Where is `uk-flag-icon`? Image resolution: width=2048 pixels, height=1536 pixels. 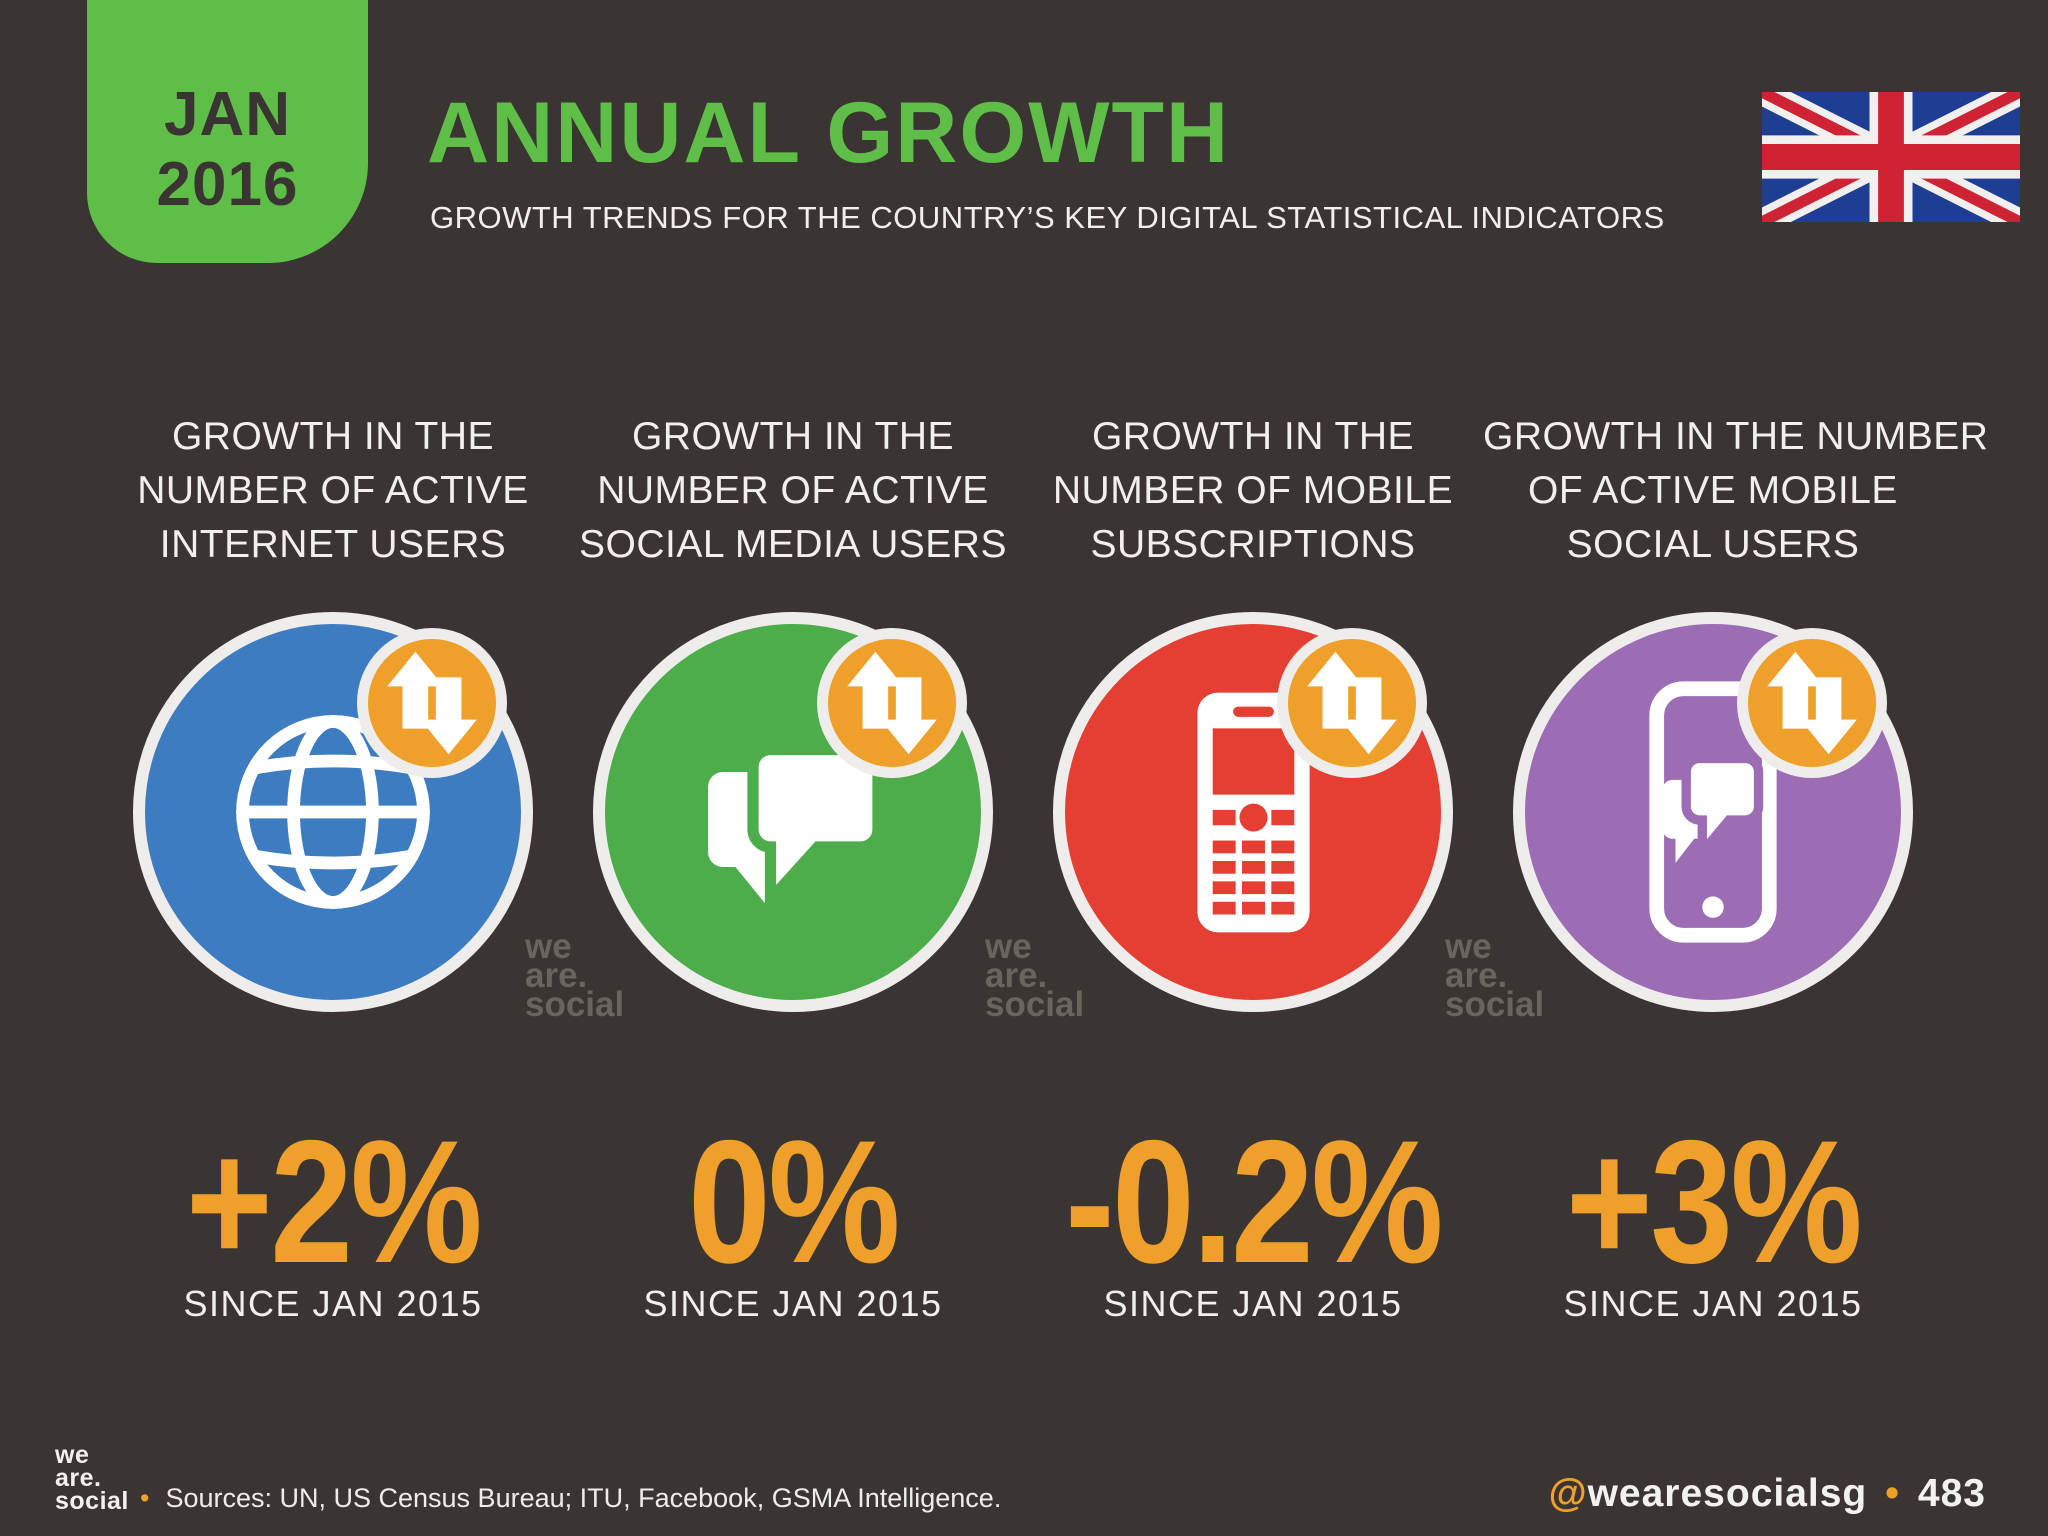
uk-flag-icon is located at coordinates (1891, 157).